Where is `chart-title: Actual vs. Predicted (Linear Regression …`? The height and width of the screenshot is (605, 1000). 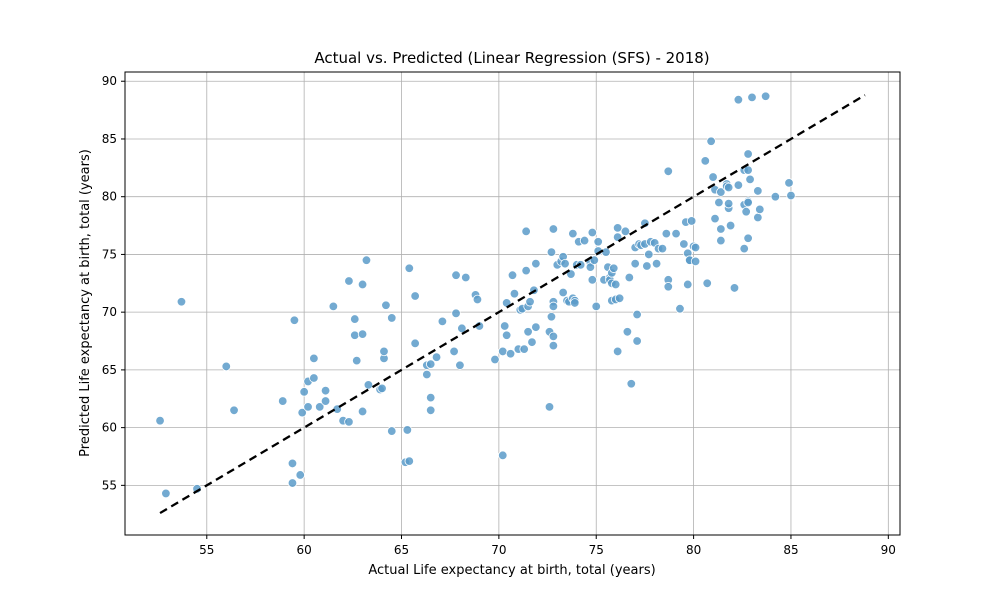 chart-title: Actual vs. Predicted (Linear Regression … is located at coordinates (511, 58).